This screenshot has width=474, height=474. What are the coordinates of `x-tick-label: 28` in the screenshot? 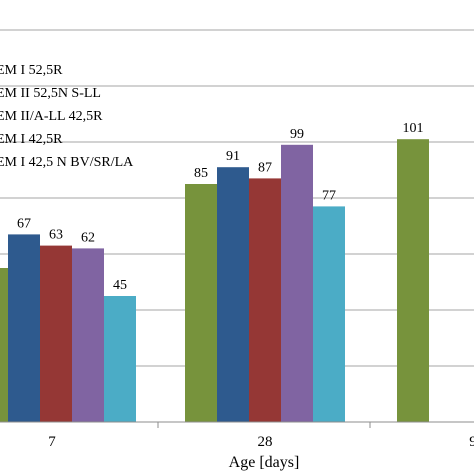 It's located at (265, 442).